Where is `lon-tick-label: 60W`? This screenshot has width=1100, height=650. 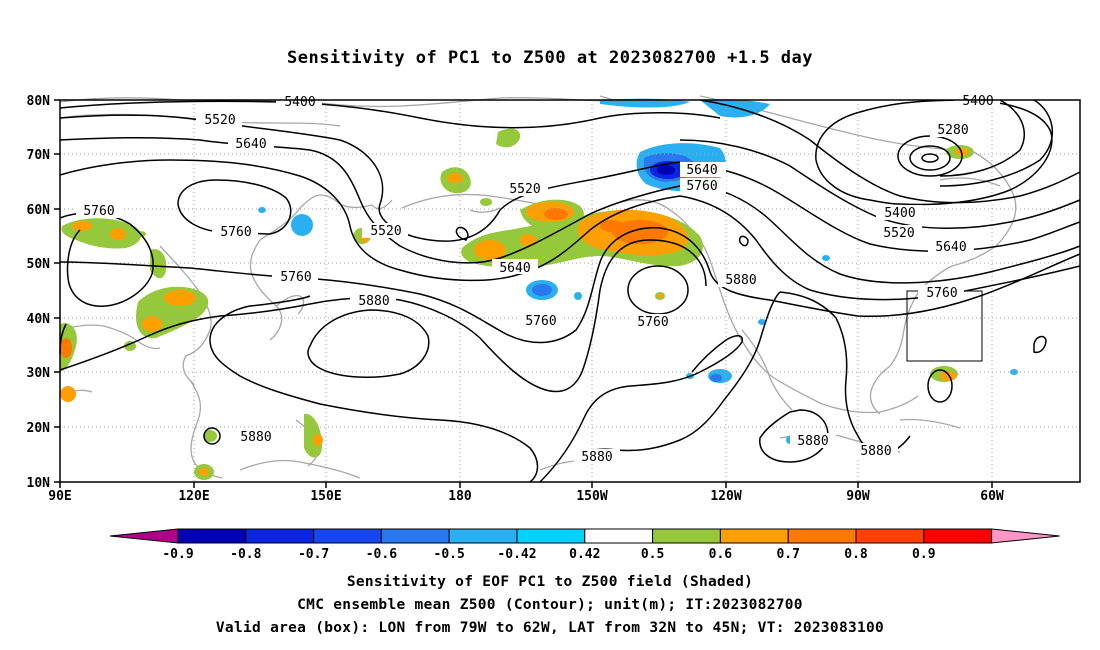 lon-tick-label: 60W is located at coordinates (992, 496).